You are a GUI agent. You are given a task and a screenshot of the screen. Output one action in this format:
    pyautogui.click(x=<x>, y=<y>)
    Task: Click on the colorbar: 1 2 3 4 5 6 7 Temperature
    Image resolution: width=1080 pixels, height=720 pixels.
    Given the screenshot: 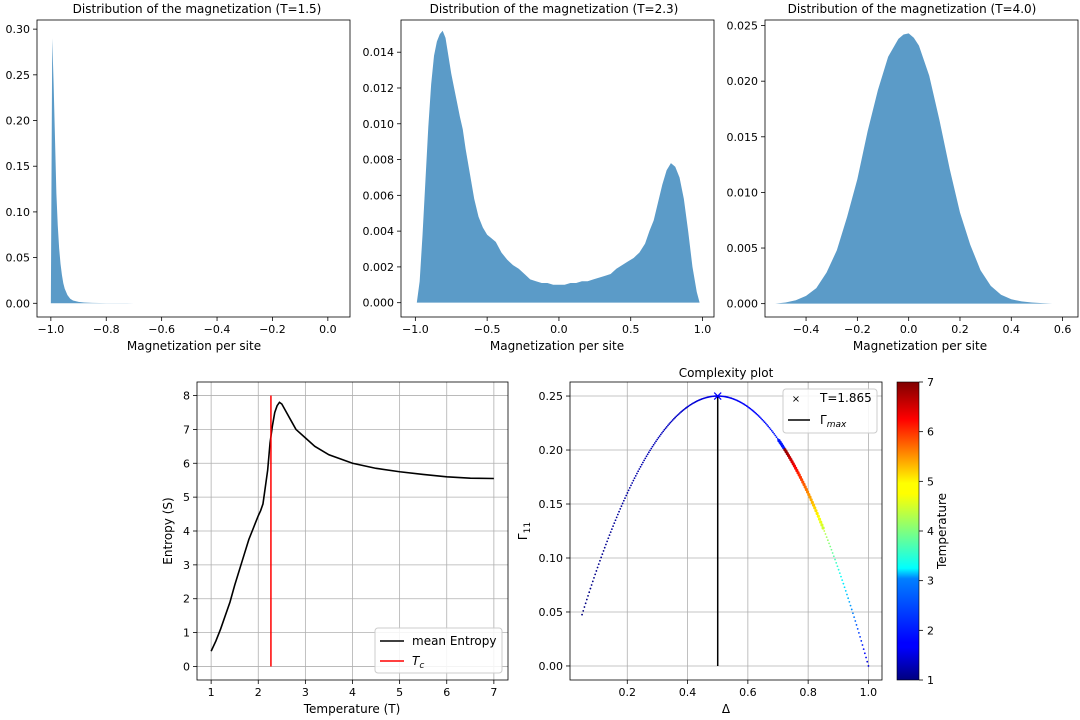 What is the action you would take?
    pyautogui.click(x=922, y=531)
    